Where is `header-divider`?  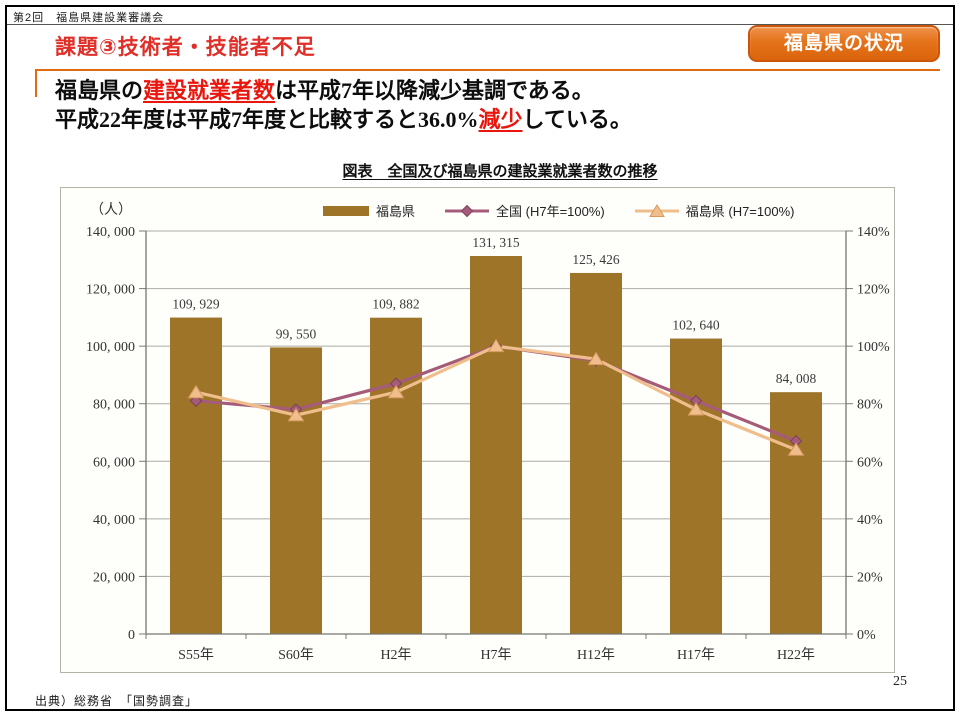
header-divider is located at coordinates (480, 24).